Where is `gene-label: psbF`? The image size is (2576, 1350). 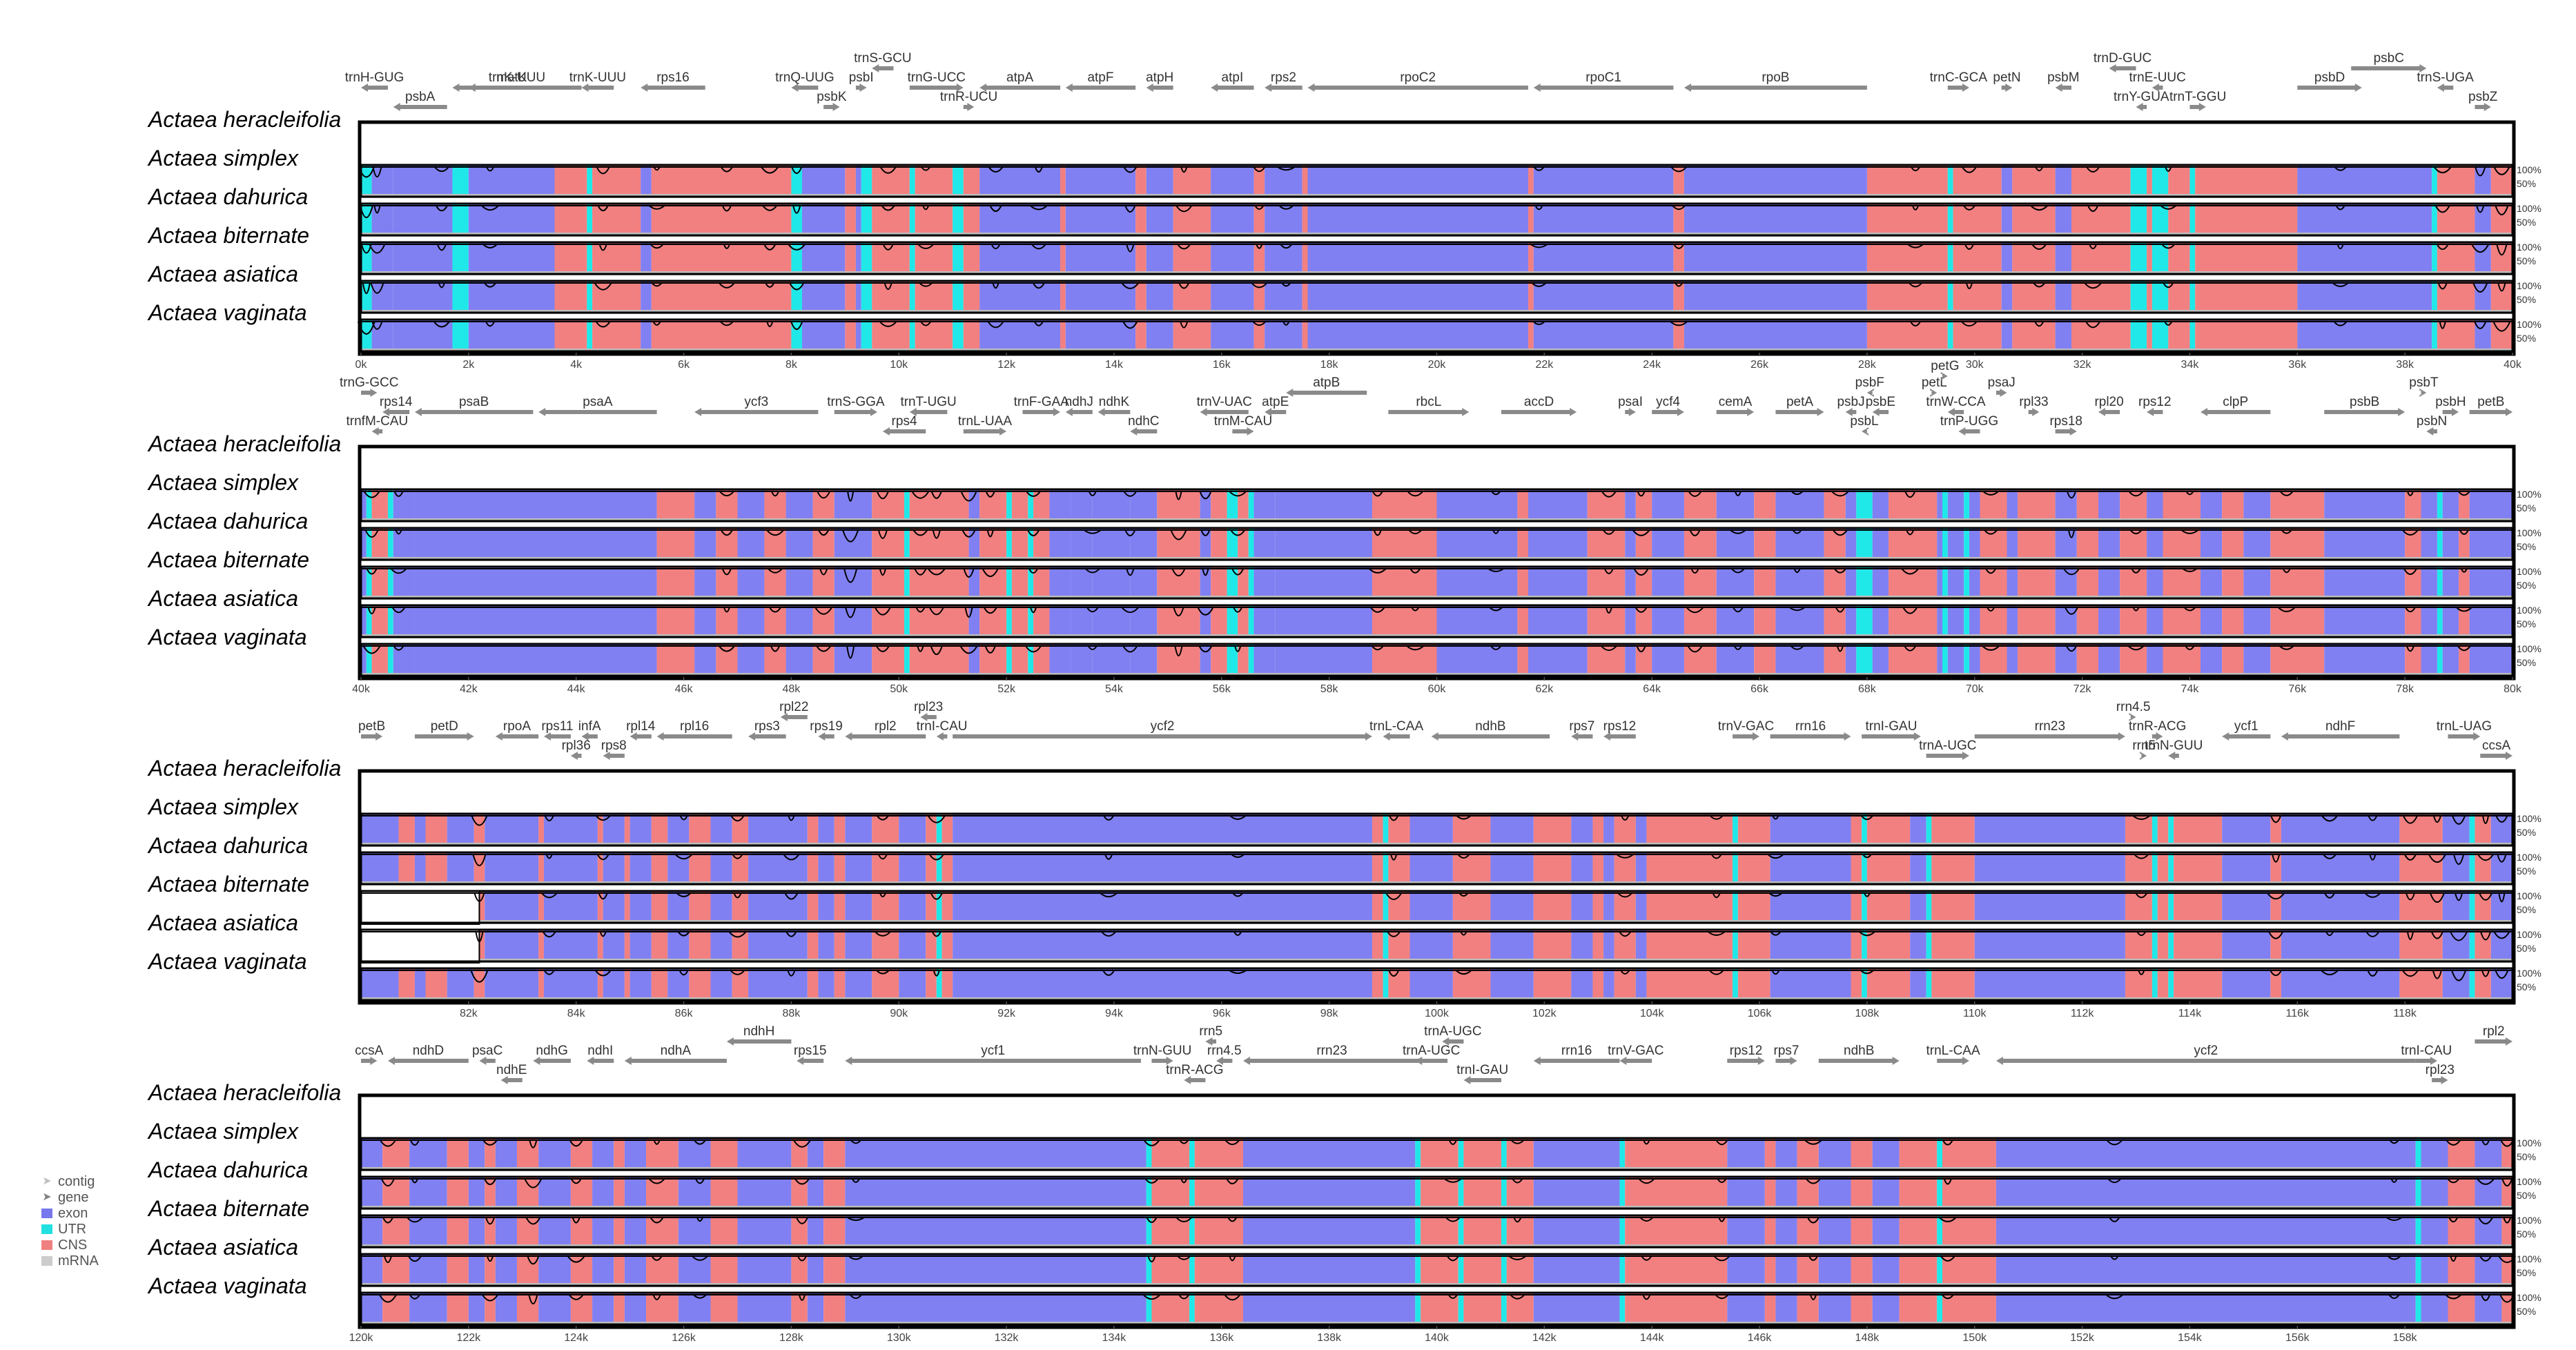 gene-label: psbF is located at coordinates (1869, 383).